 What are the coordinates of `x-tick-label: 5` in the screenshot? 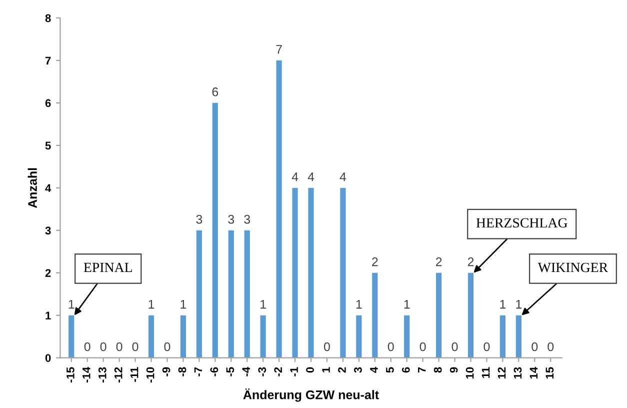 It's located at (390, 370).